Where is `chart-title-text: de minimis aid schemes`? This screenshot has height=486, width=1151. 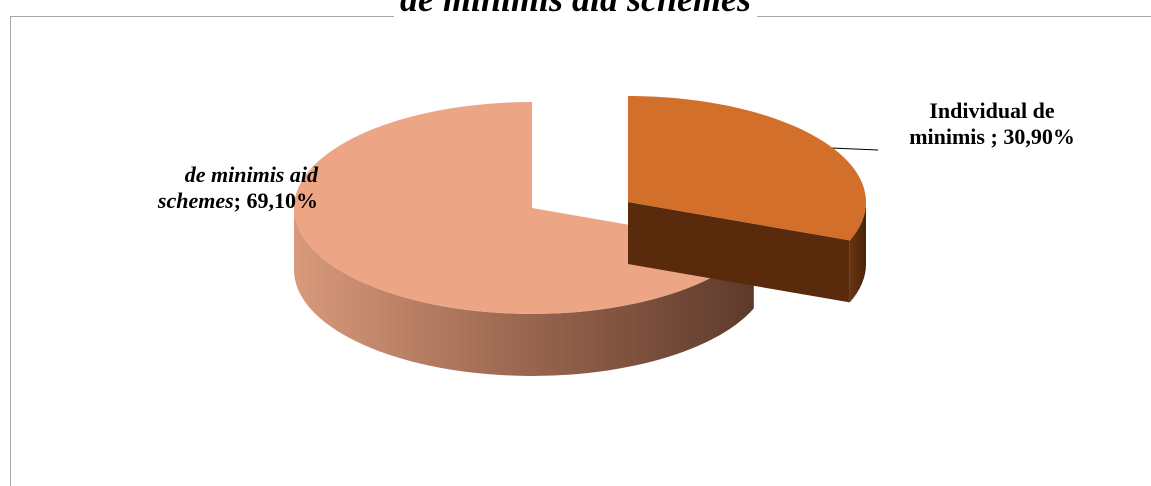 chart-title-text: de minimis aid schemes is located at coordinates (575, 9).